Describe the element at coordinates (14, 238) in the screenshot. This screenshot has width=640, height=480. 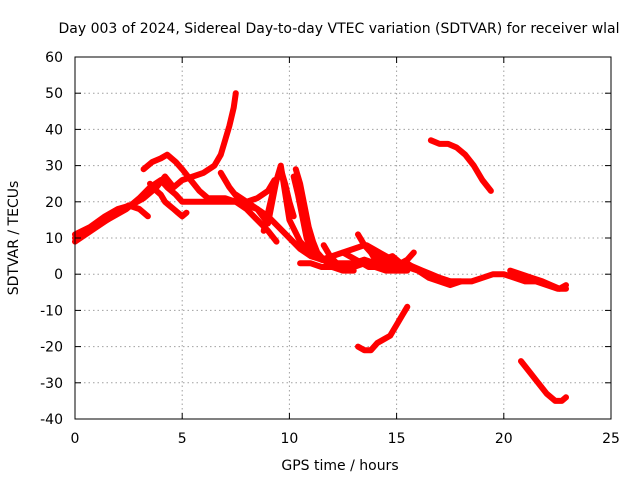
I see `y-axis-label: SDTVAR / TECUs` at that location.